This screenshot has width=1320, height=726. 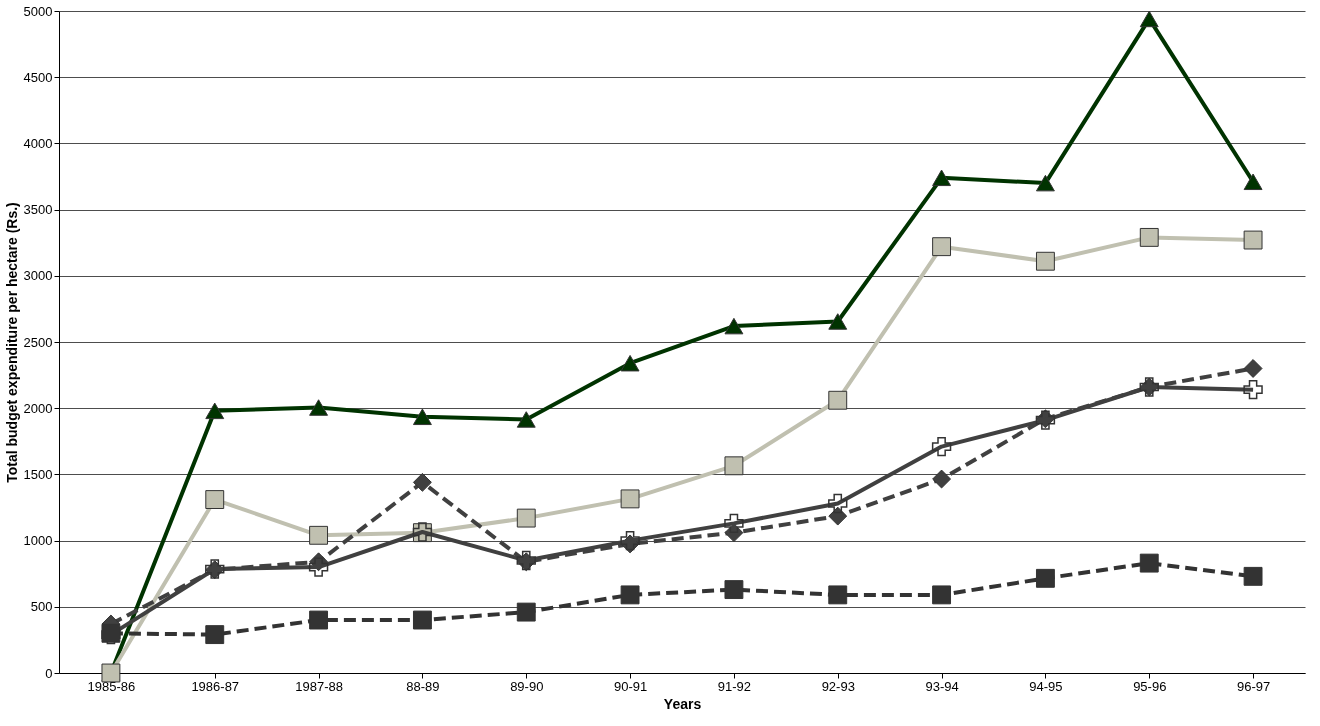 What do you see at coordinates (11, 342) in the screenshot?
I see `y-axis-title: Total budget expenditure per hectare (Rs.)` at bounding box center [11, 342].